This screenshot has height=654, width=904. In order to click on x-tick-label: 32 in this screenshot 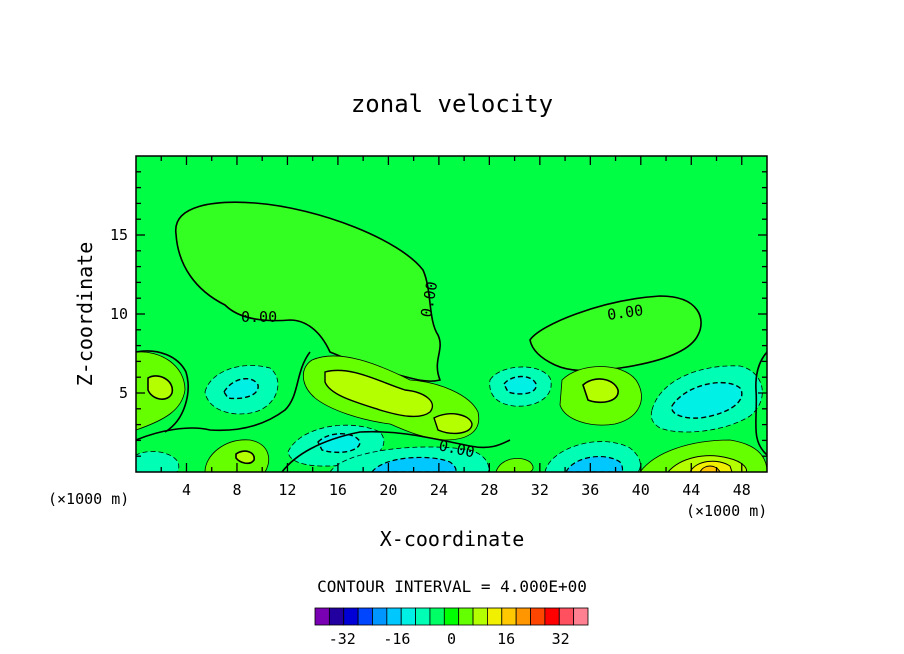, I will do `click(540, 490)`.